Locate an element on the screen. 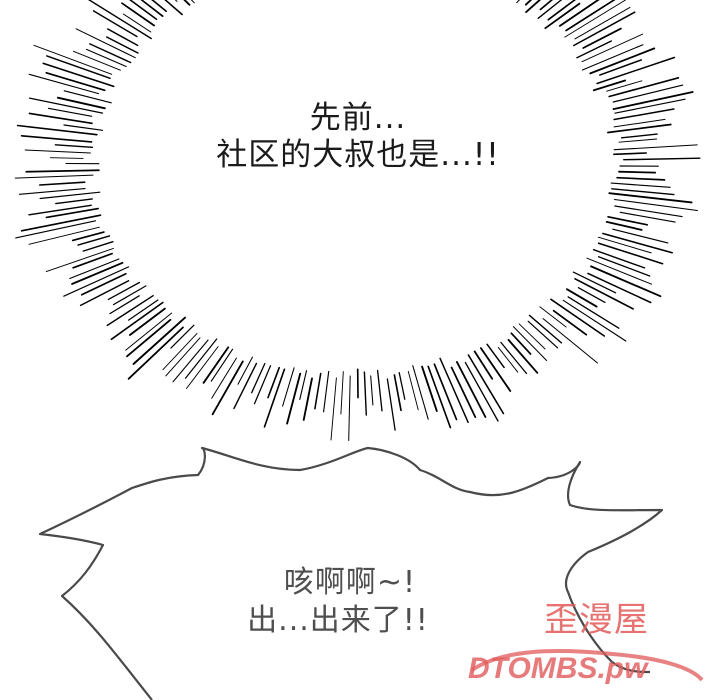 The height and width of the screenshot is (700, 720). thought-bubble-text: 先前... 社区的大叔也是...!! is located at coordinates (358, 136).